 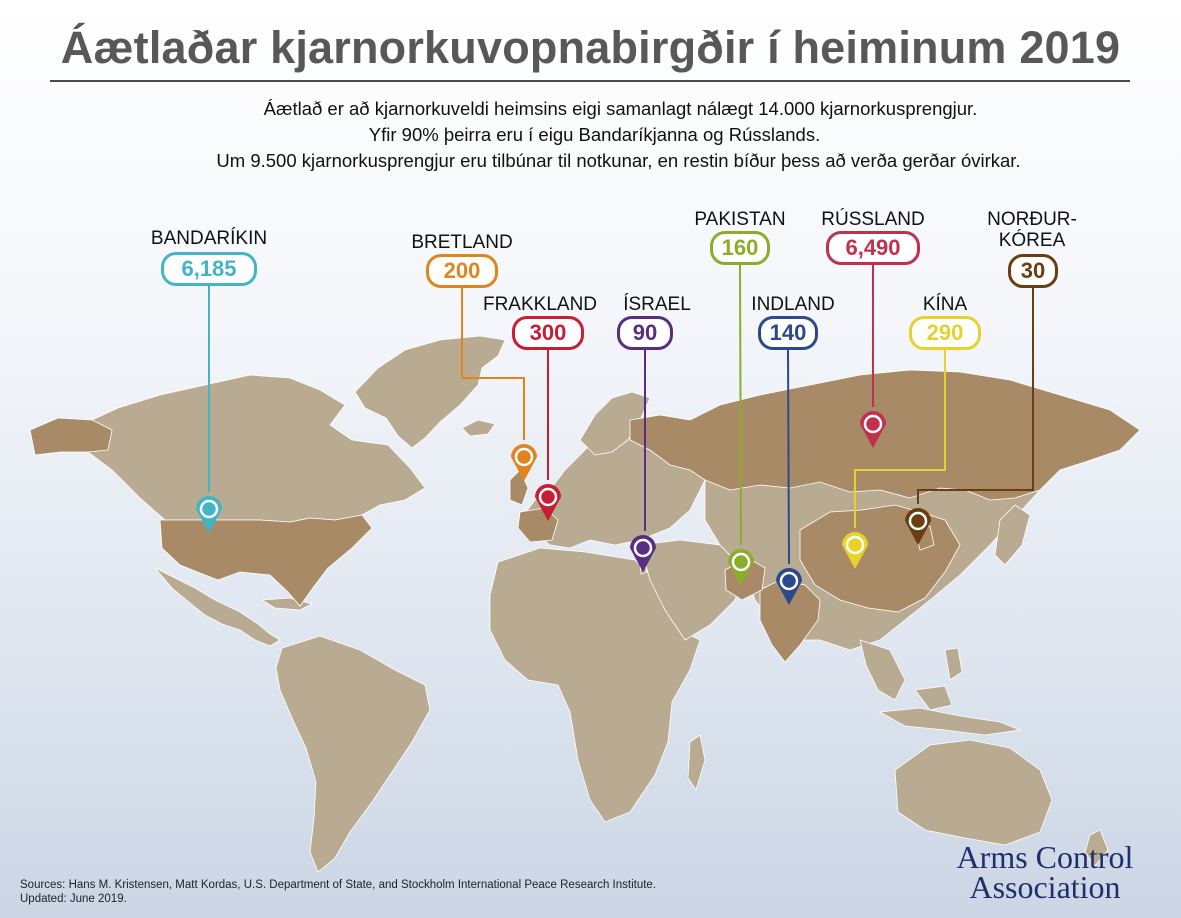 I want to click on logo-line: Association, so click(x=1045, y=887).